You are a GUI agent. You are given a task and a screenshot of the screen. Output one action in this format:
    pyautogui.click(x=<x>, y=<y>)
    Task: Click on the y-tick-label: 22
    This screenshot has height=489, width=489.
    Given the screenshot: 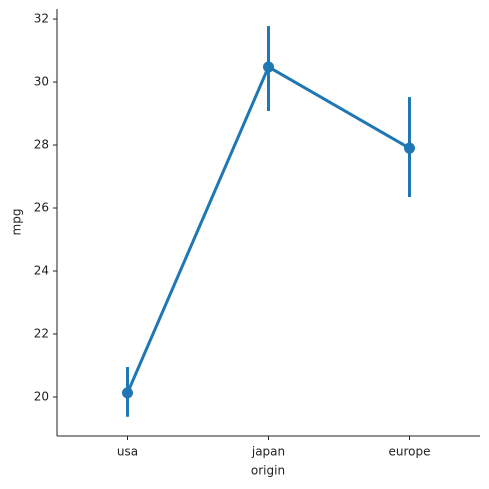 What is the action you would take?
    pyautogui.click(x=41, y=333)
    